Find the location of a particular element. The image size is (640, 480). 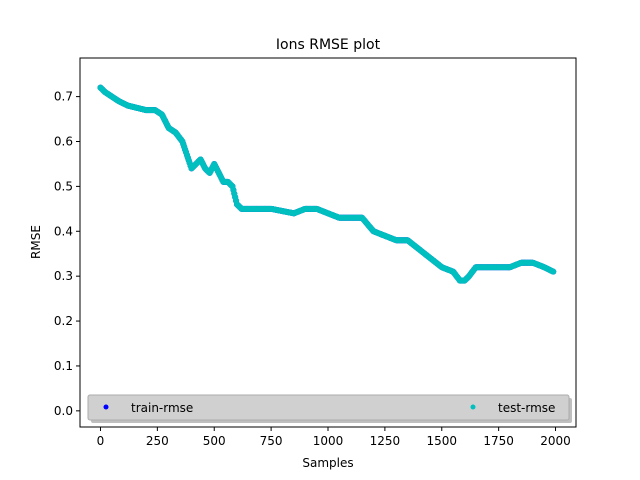

x-axis: 0 250 500 750 1000 1250 1500 1750 2000 is located at coordinates (334, 437).